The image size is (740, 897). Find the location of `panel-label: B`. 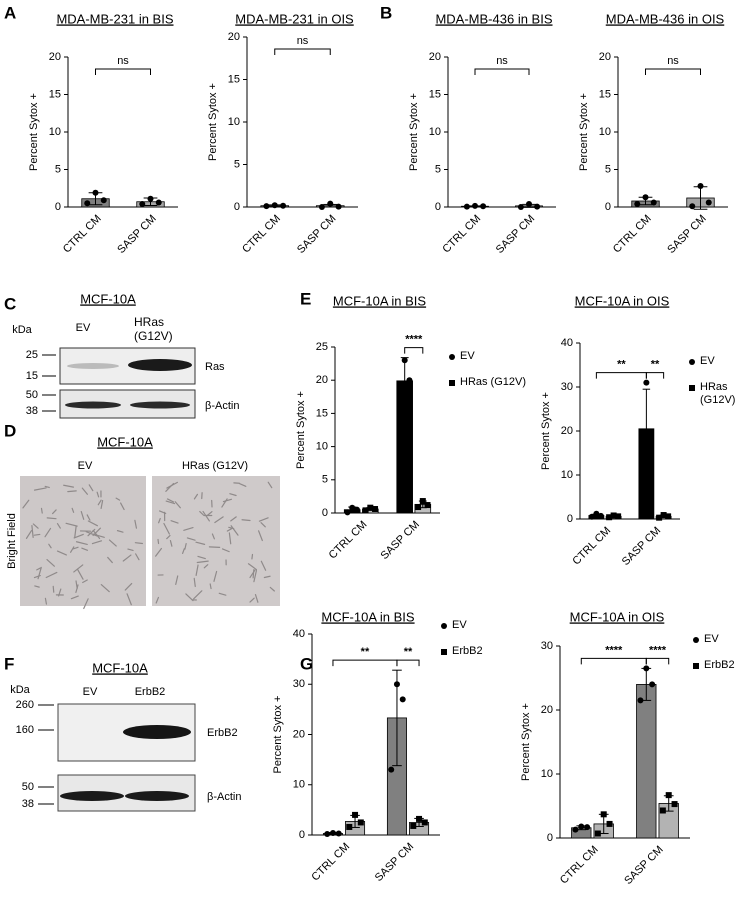

panel-label: B is located at coordinates (386, 12).